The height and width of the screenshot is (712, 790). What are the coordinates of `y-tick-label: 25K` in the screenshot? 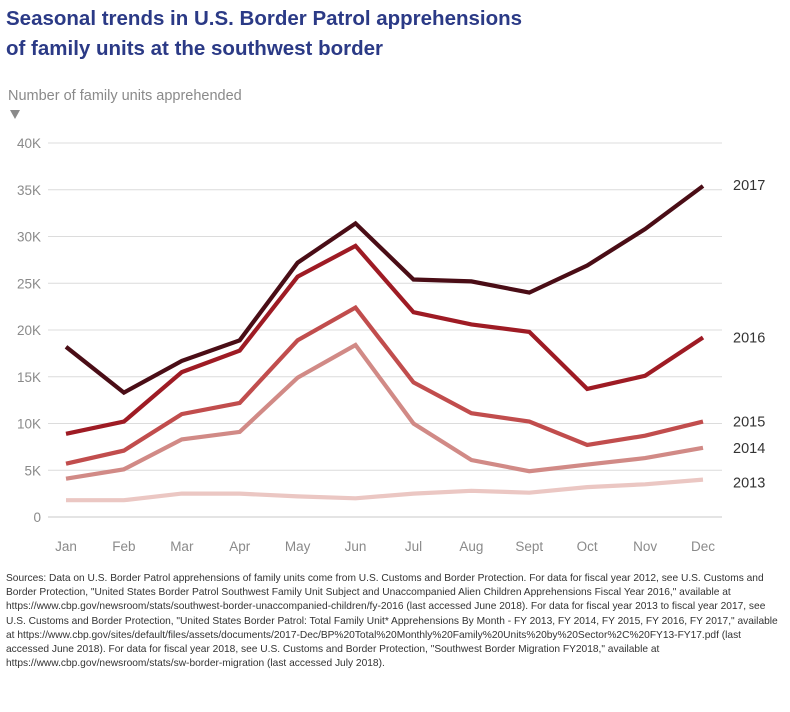 It's located at (29, 283).